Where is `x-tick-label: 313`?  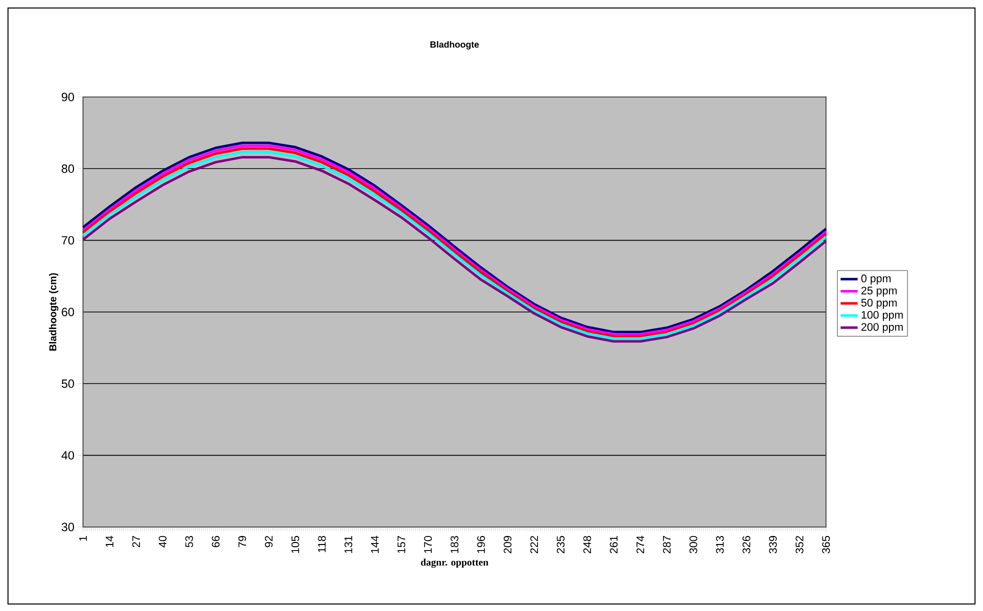
x-tick-label: 313 is located at coordinates (720, 545).